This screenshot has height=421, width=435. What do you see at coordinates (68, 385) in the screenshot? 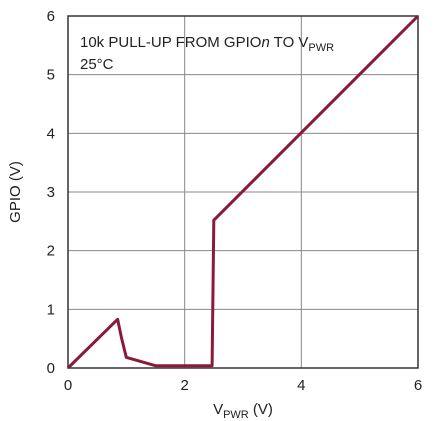
I see `x-tick-label: 0` at bounding box center [68, 385].